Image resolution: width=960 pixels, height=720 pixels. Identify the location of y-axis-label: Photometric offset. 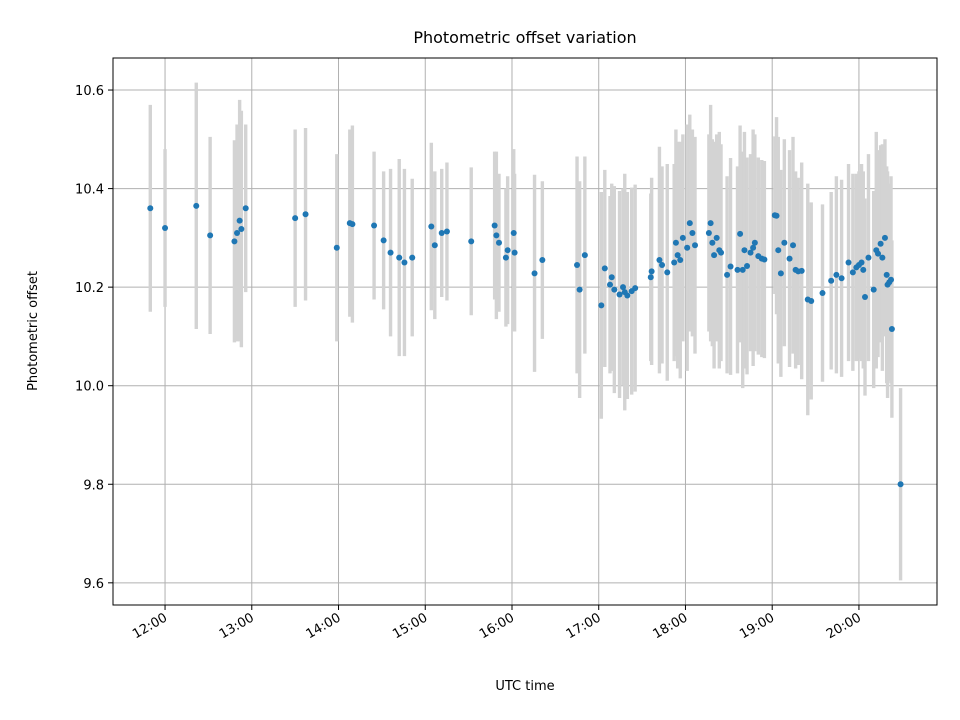
(33, 331).